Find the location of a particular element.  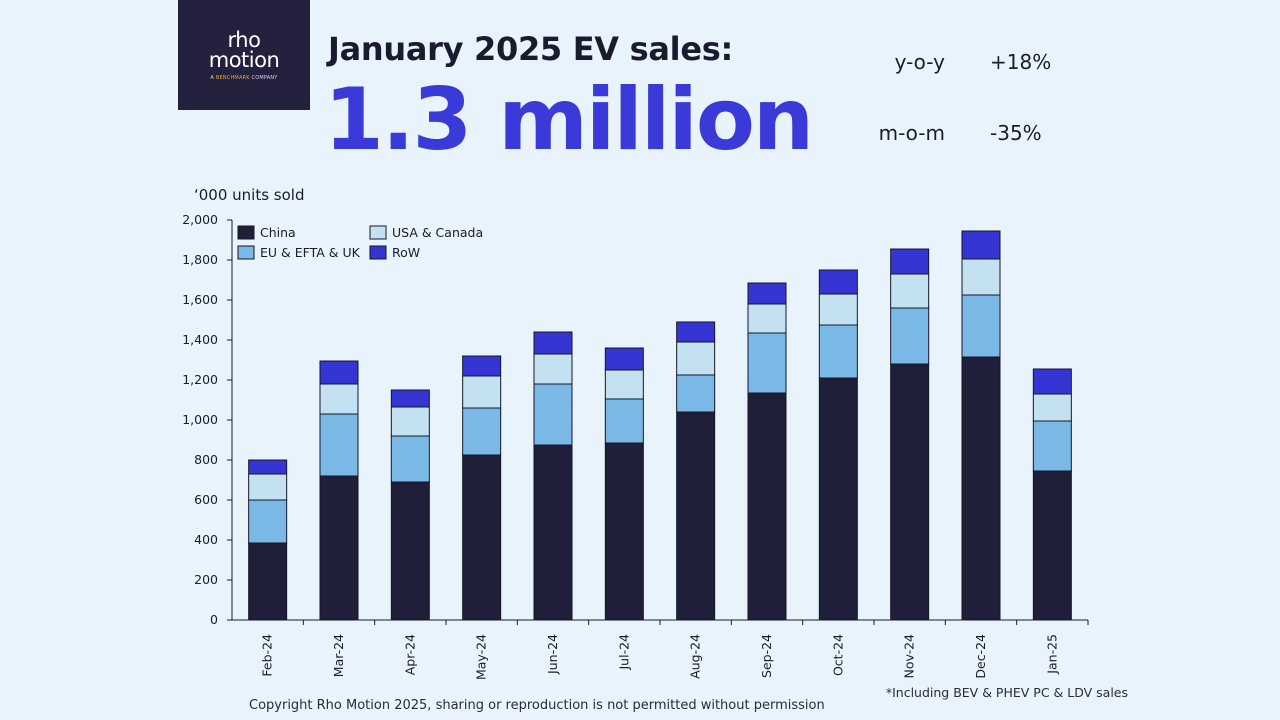

x-tick-label-oct-24: Oct-24 is located at coordinates (837, 655).